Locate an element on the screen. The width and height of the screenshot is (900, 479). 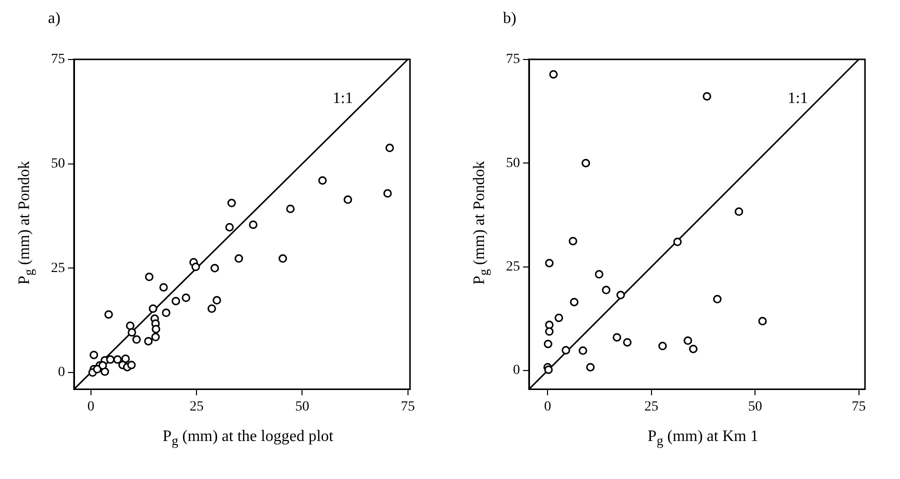
chart-title: b) is located at coordinates (509, 19).